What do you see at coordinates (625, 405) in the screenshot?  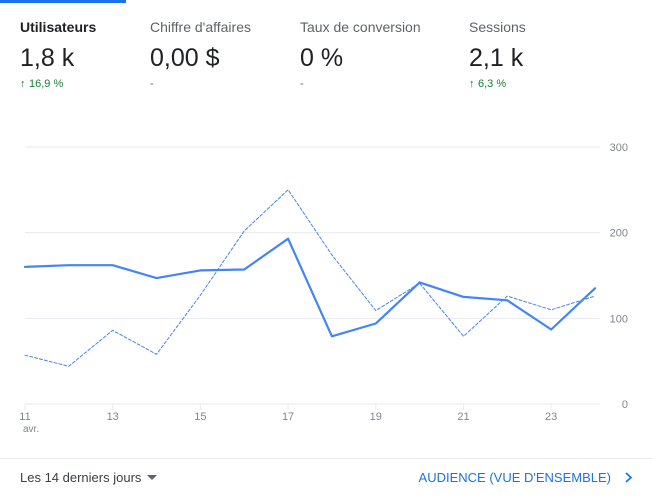 I see `y-tick-label: 0` at bounding box center [625, 405].